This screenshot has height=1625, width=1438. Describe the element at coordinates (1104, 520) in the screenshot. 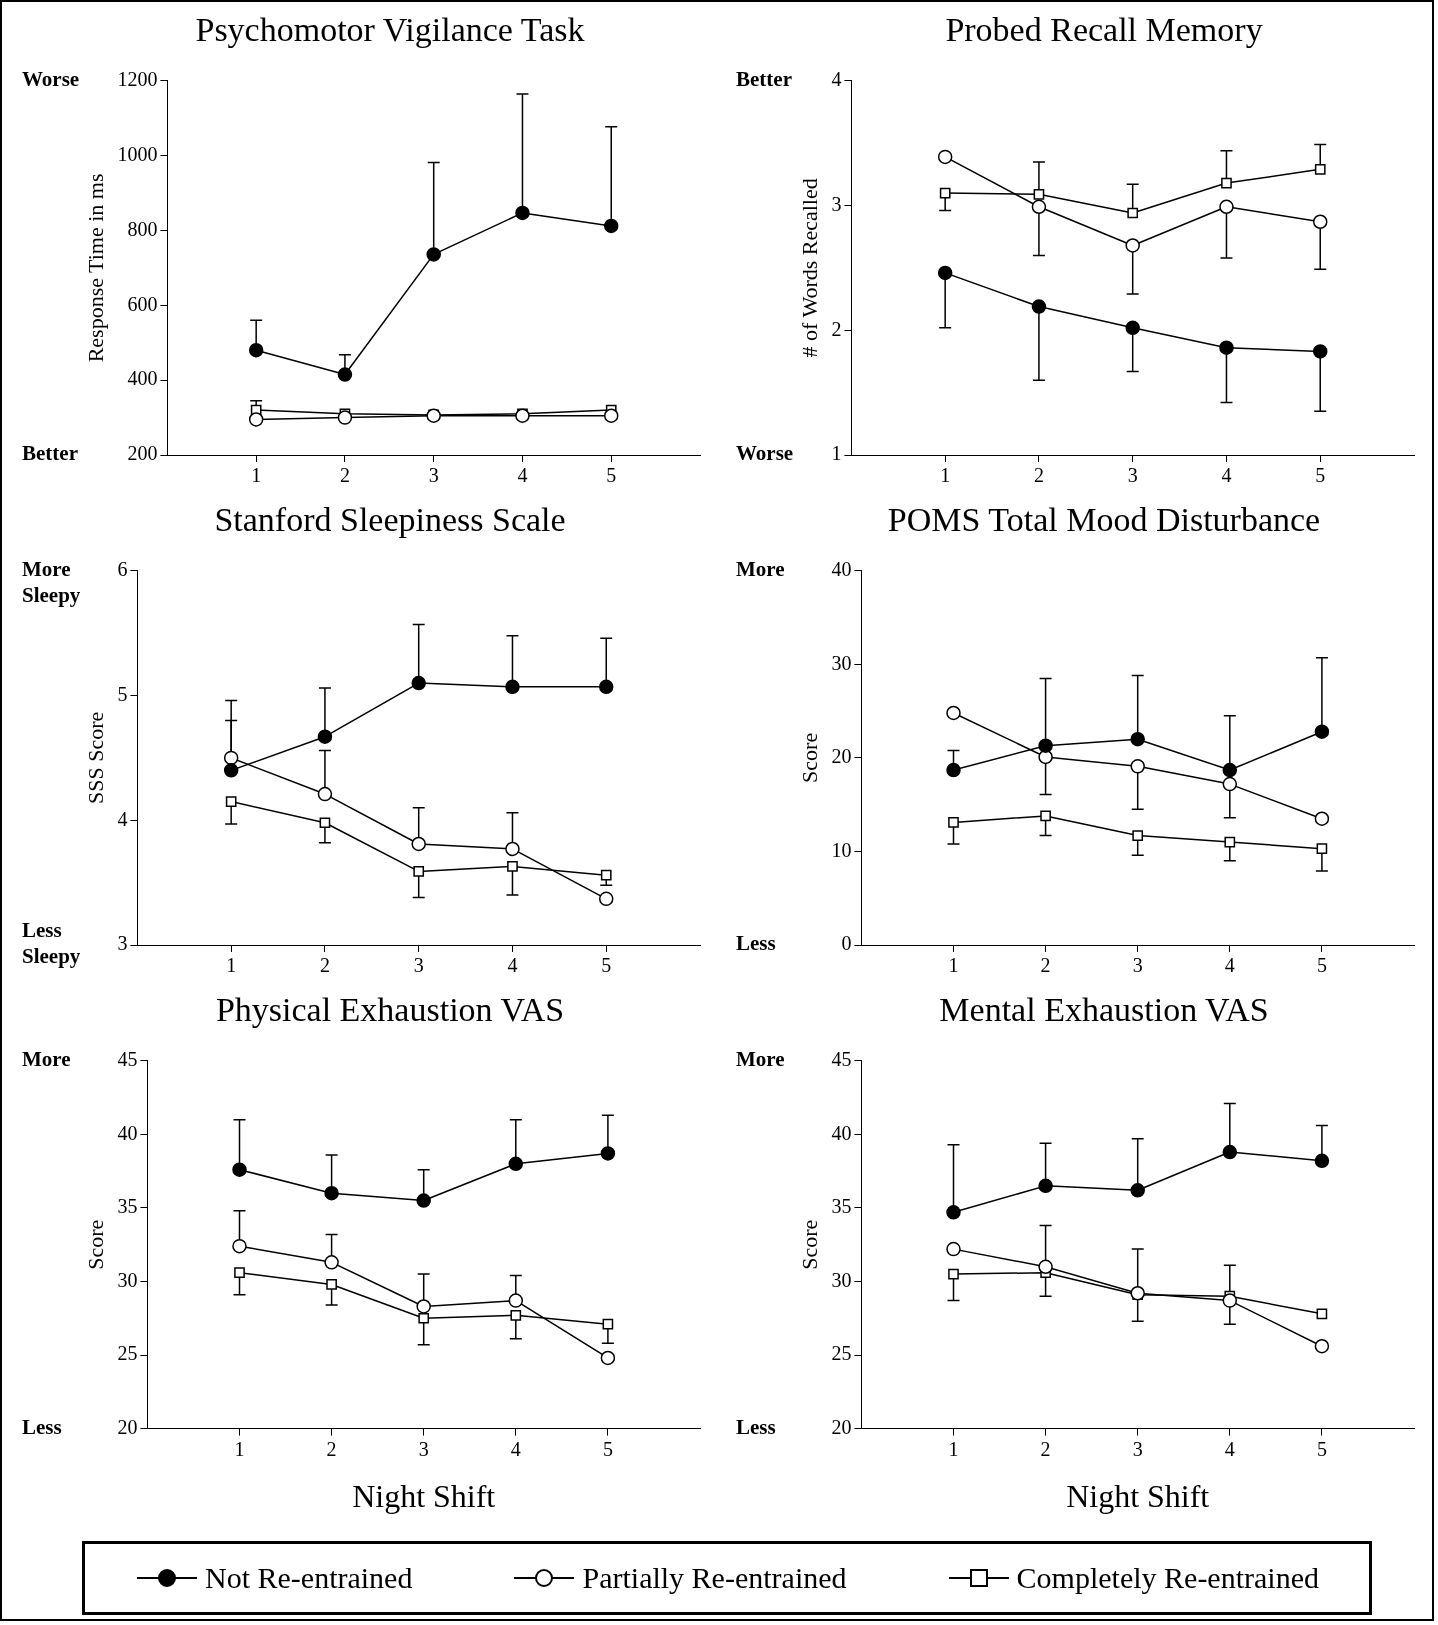

I see `chart-title: POMS Total Mood Disturbance` at that location.